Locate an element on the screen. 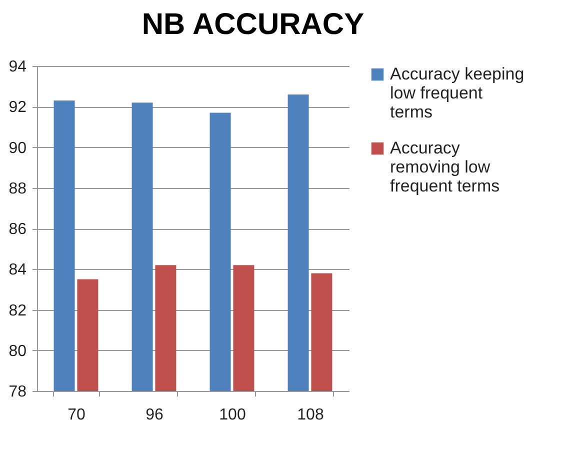 Image resolution: width=577 pixels, height=450 pixels. y-tick-label: 82 is located at coordinates (17, 311).